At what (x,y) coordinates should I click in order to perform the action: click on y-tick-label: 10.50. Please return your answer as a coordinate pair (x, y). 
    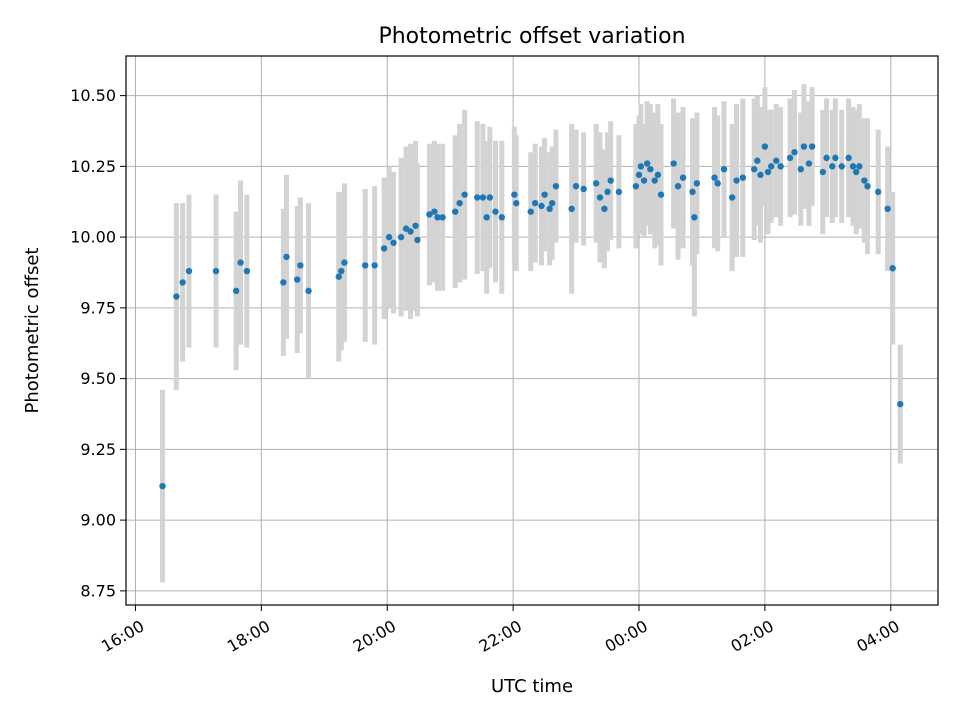
    Looking at the image, I should click on (93, 95).